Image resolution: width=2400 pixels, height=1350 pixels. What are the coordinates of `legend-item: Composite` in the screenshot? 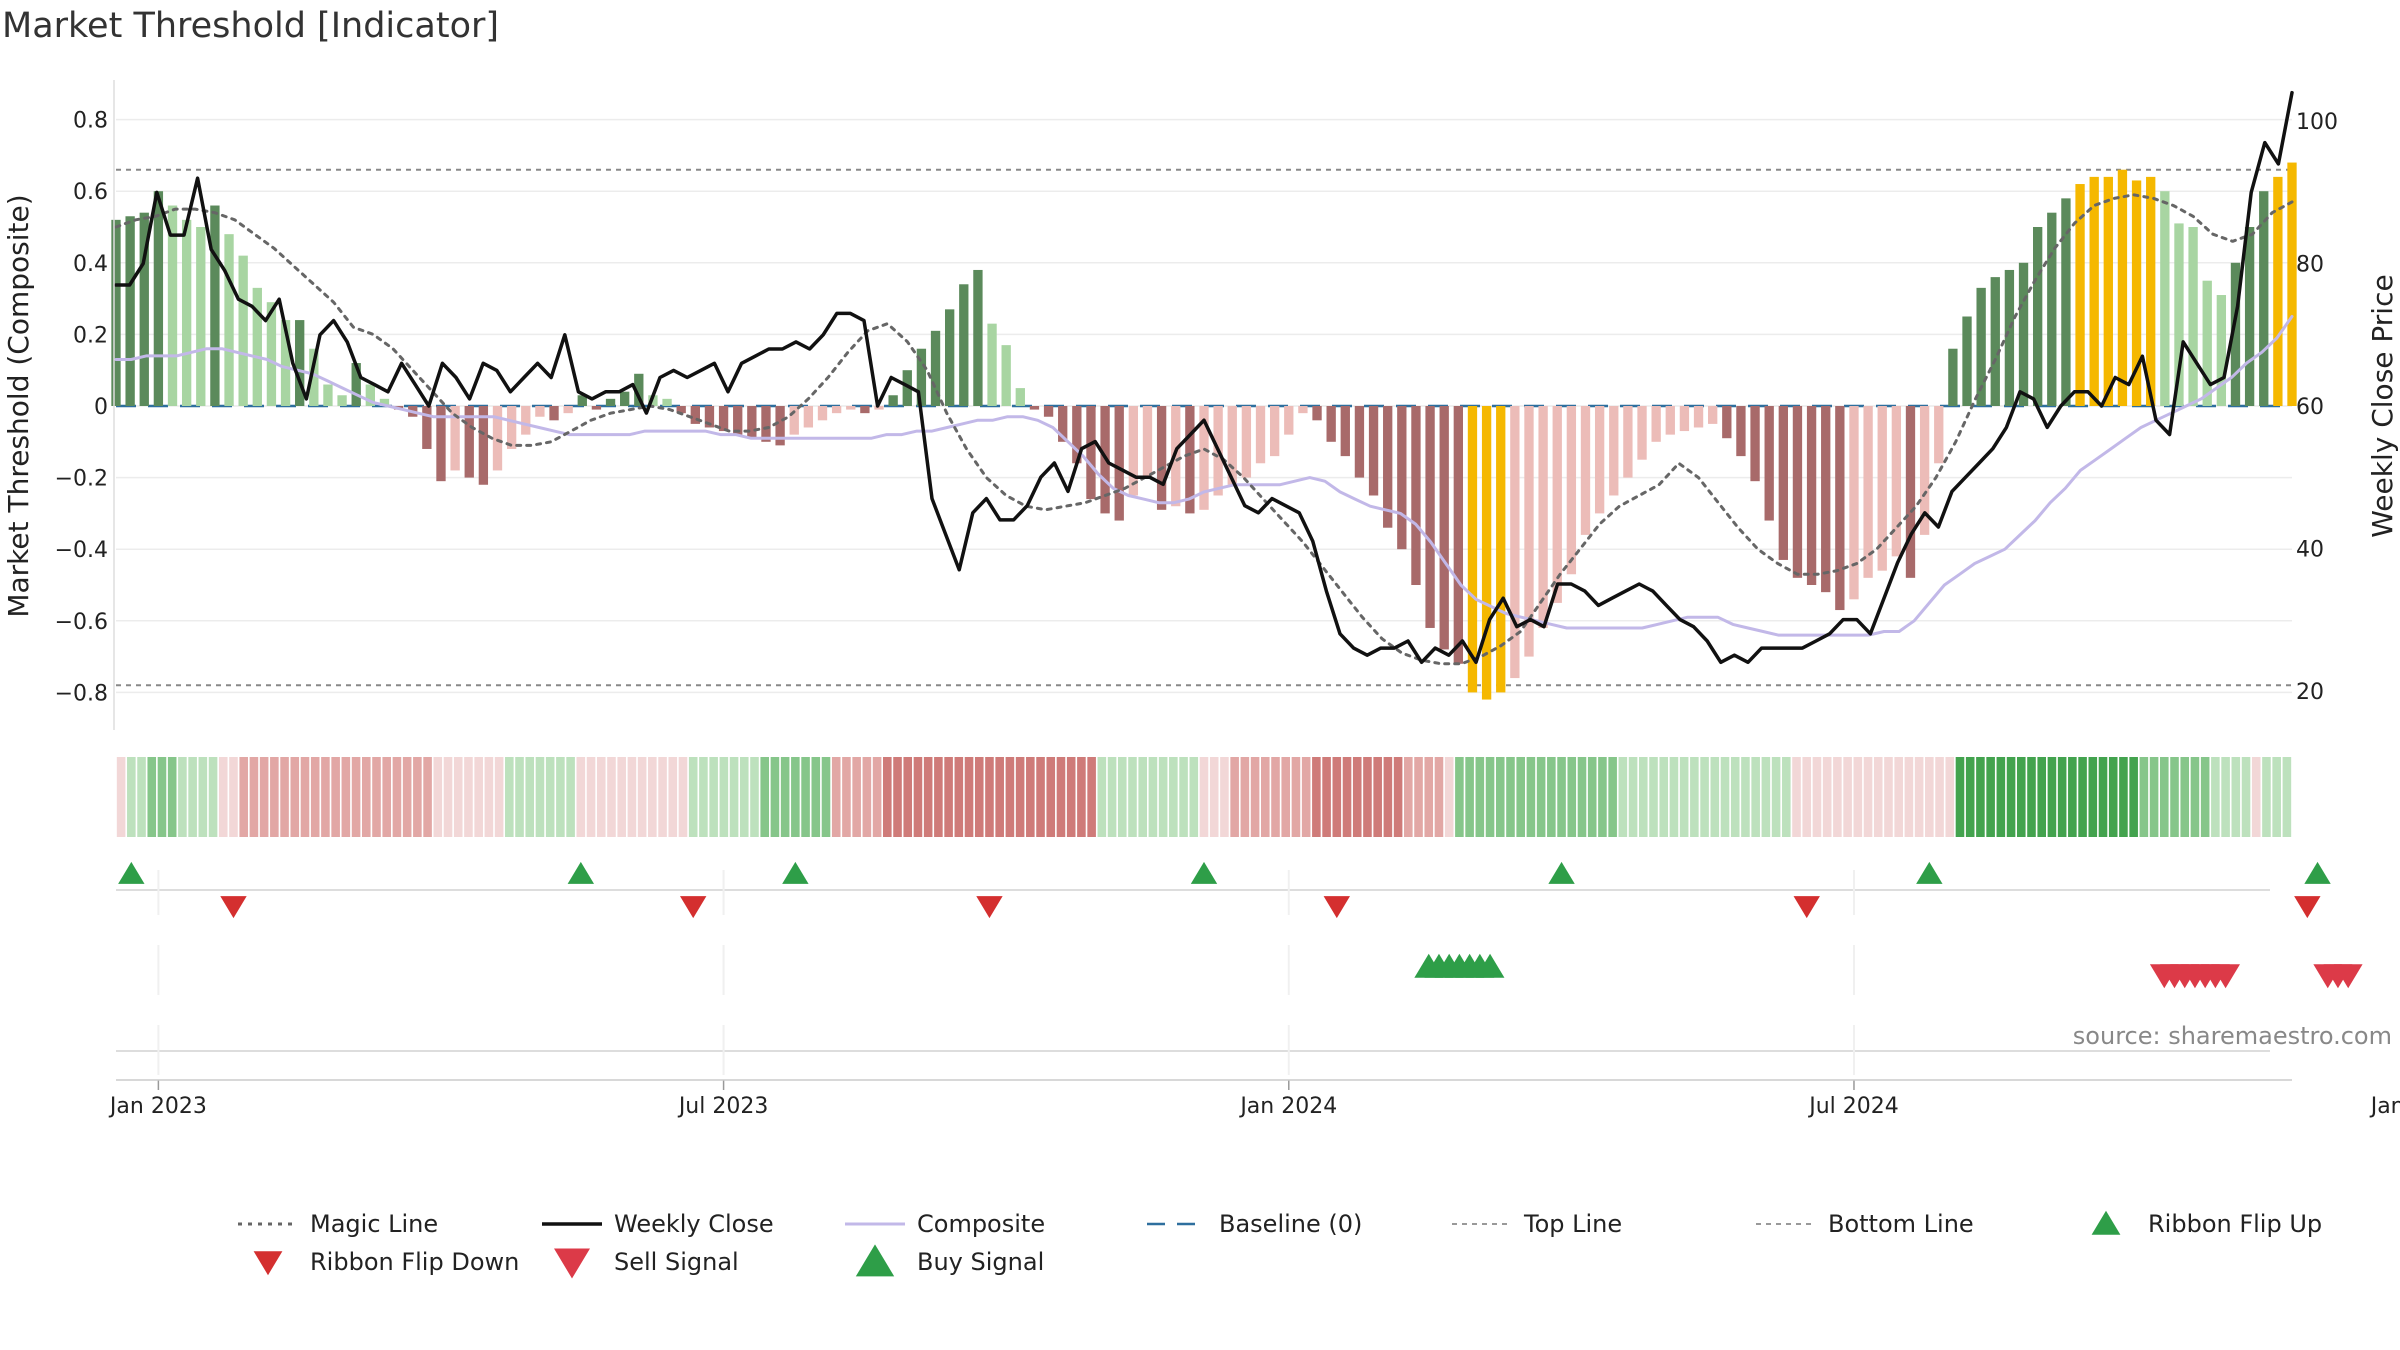 It's located at (945, 1224).